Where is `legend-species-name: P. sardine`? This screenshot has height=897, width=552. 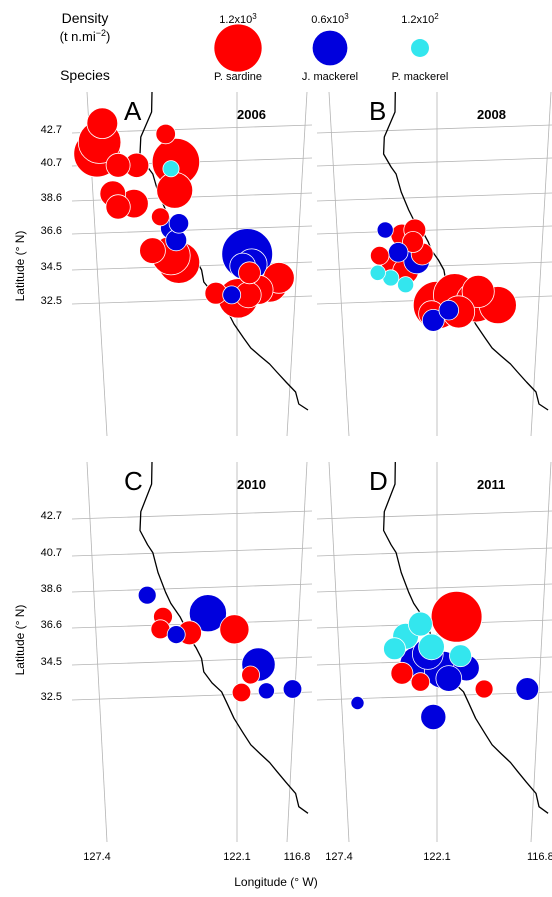
legend-species-name: P. sardine is located at coordinates (238, 77).